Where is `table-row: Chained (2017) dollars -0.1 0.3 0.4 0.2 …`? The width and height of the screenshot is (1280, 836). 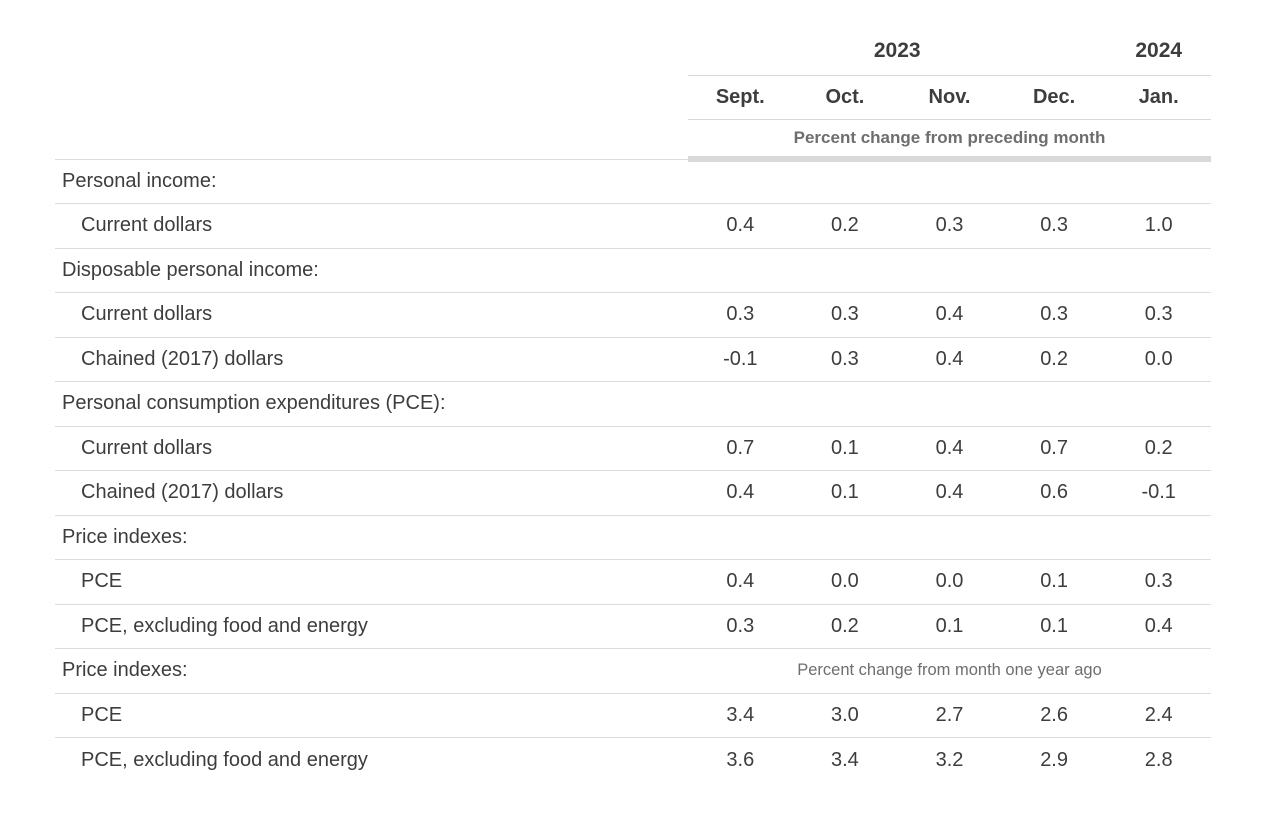 table-row: Chained (2017) dollars -0.1 0.3 0.4 0.2 … is located at coordinates (633, 359).